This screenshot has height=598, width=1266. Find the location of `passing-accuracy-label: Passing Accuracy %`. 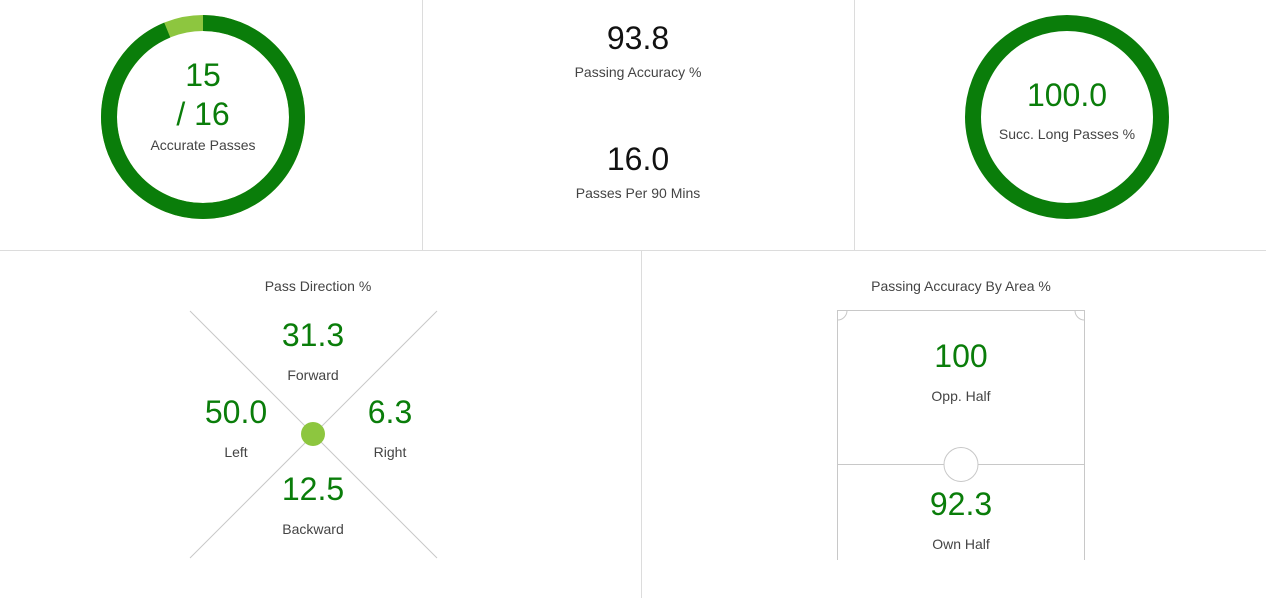

passing-accuracy-label: Passing Accuracy % is located at coordinates (638, 72).